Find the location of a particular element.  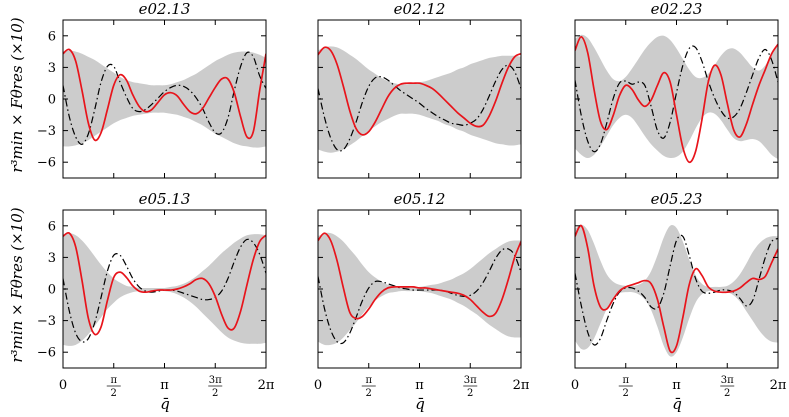

panel-title: e05.12 is located at coordinates (420, 199).